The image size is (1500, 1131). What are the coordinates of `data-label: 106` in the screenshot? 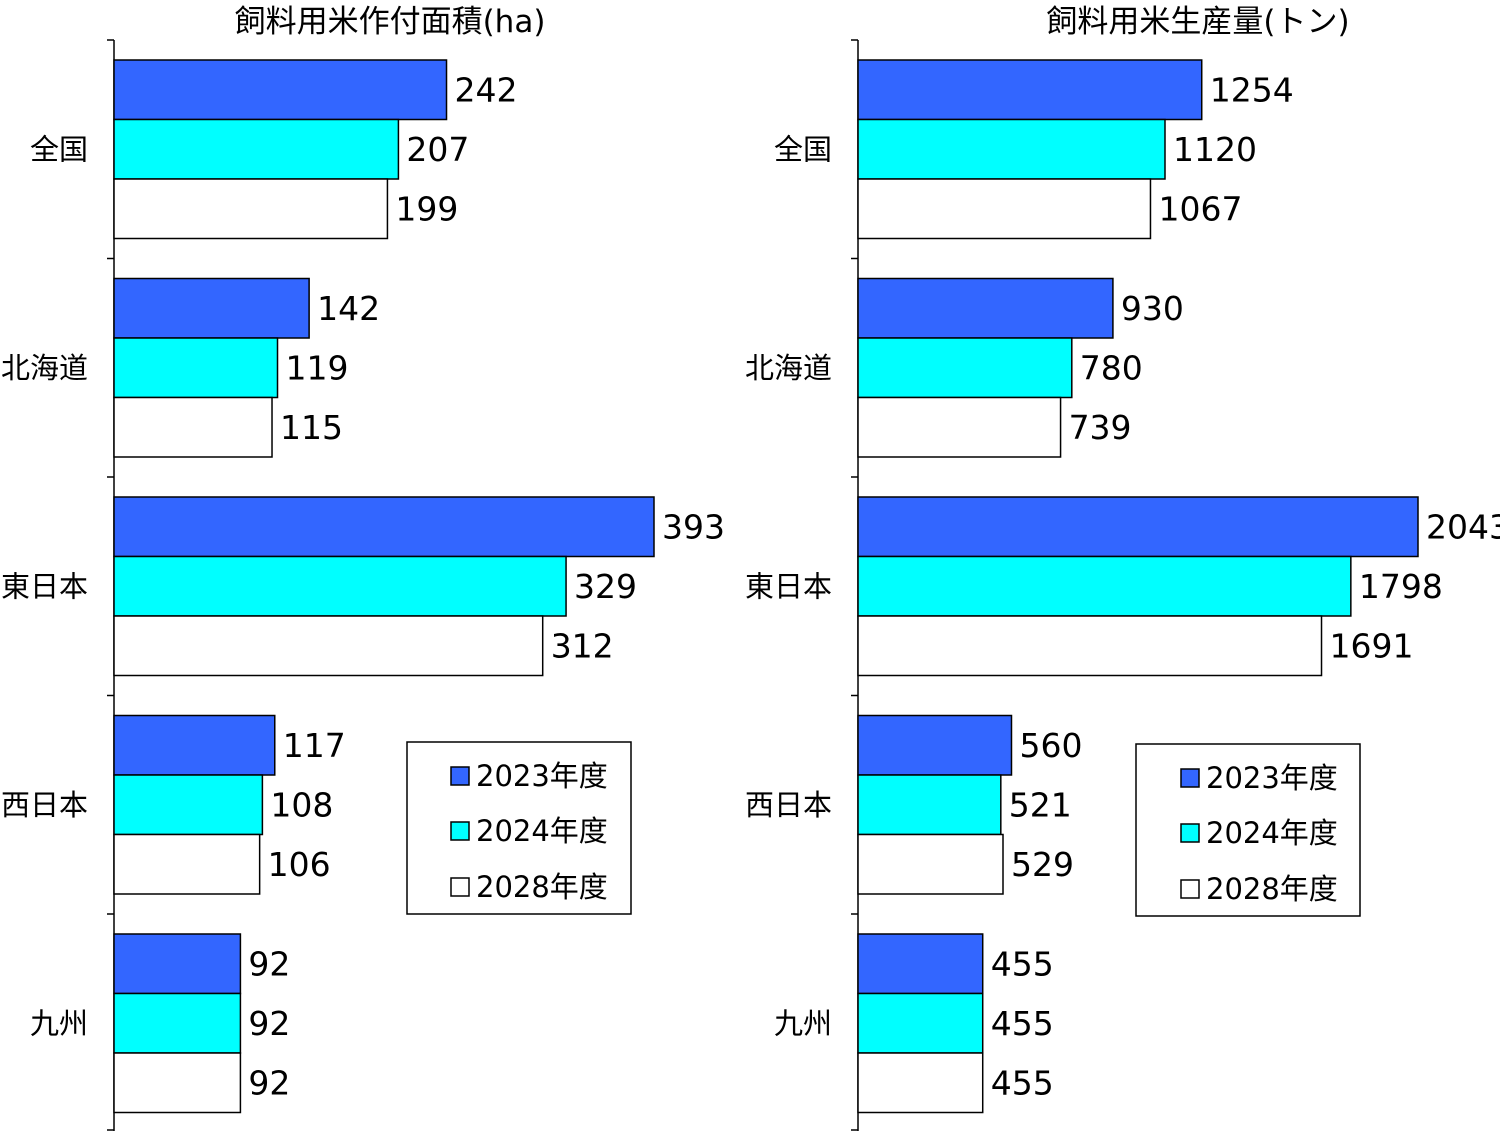 It's located at (299, 864).